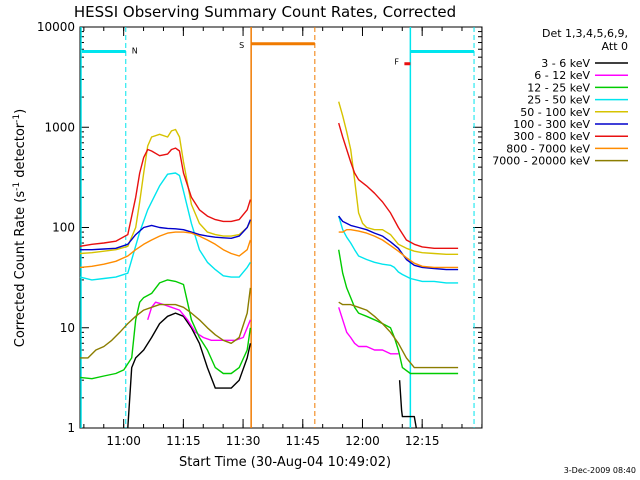  I want to click on legend-label: 6 - 12 keV, so click(562, 75).